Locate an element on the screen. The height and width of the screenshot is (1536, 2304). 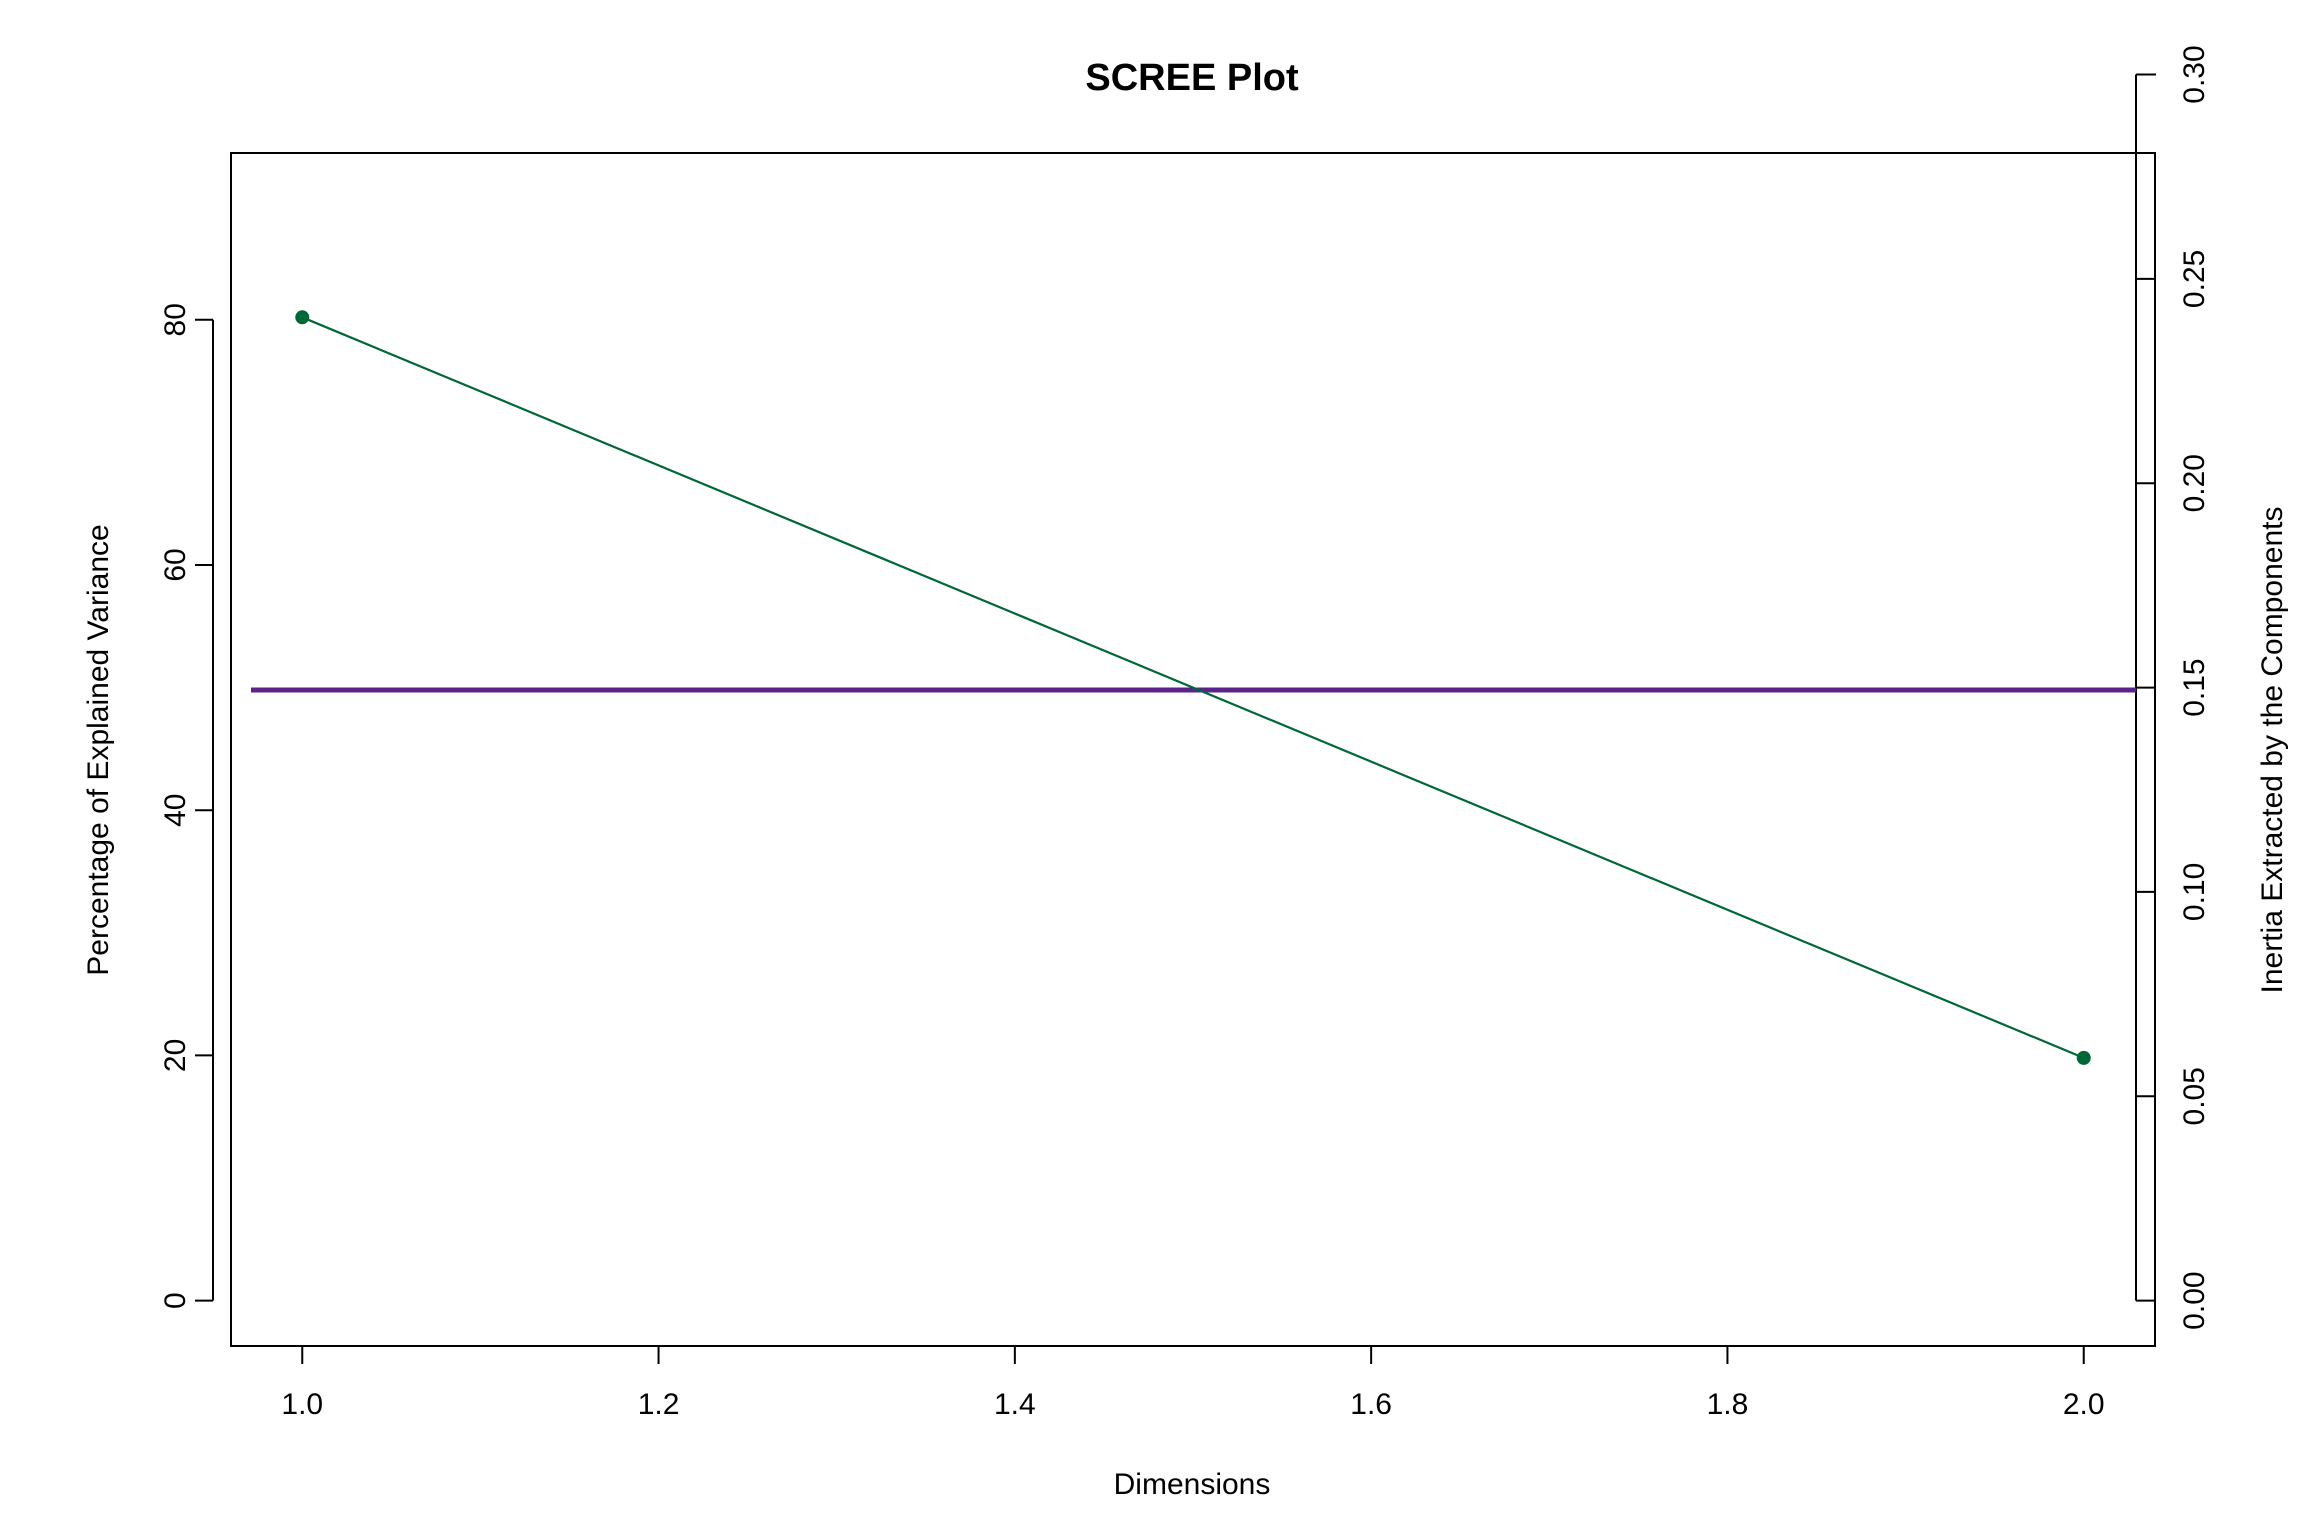
x-axis: 1.0 1.2 1.4 1.6 1.8 2.0 is located at coordinates (1193, 1383).